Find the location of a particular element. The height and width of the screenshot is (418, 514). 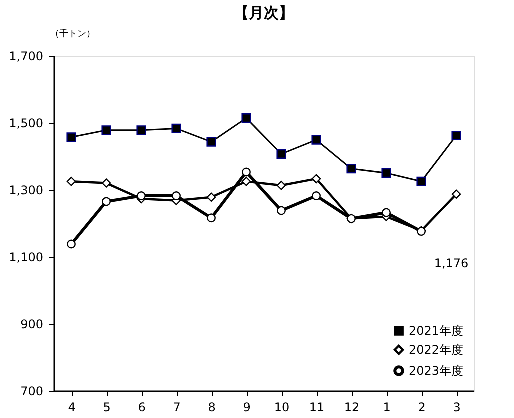

y-tick-label: 900 is located at coordinates (32, 325).